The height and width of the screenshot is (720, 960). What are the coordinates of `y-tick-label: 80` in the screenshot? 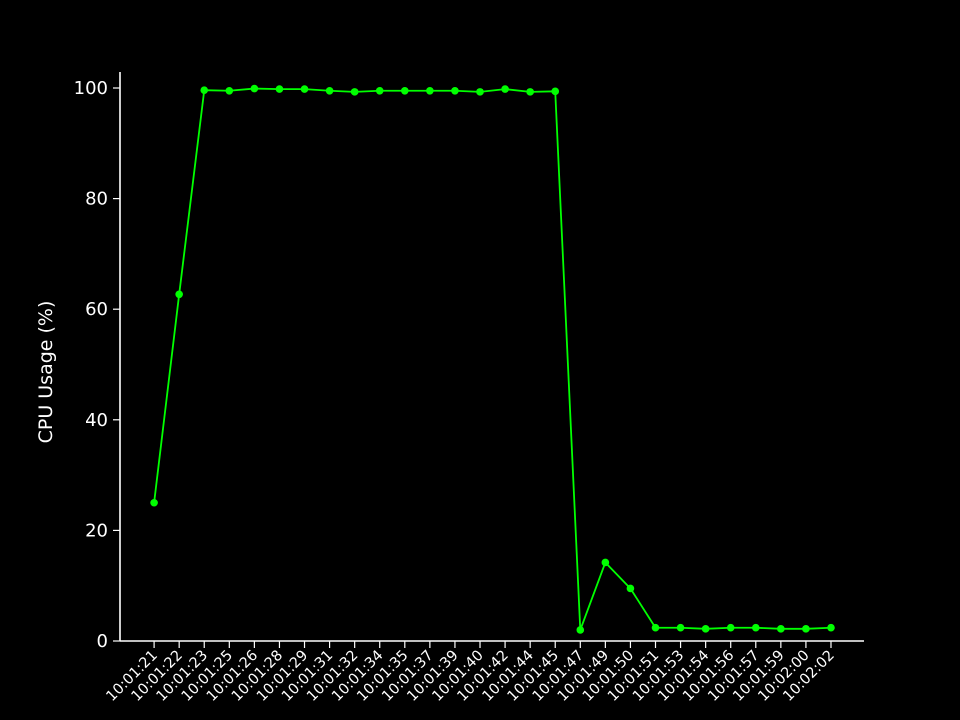 It's located at (96, 199).